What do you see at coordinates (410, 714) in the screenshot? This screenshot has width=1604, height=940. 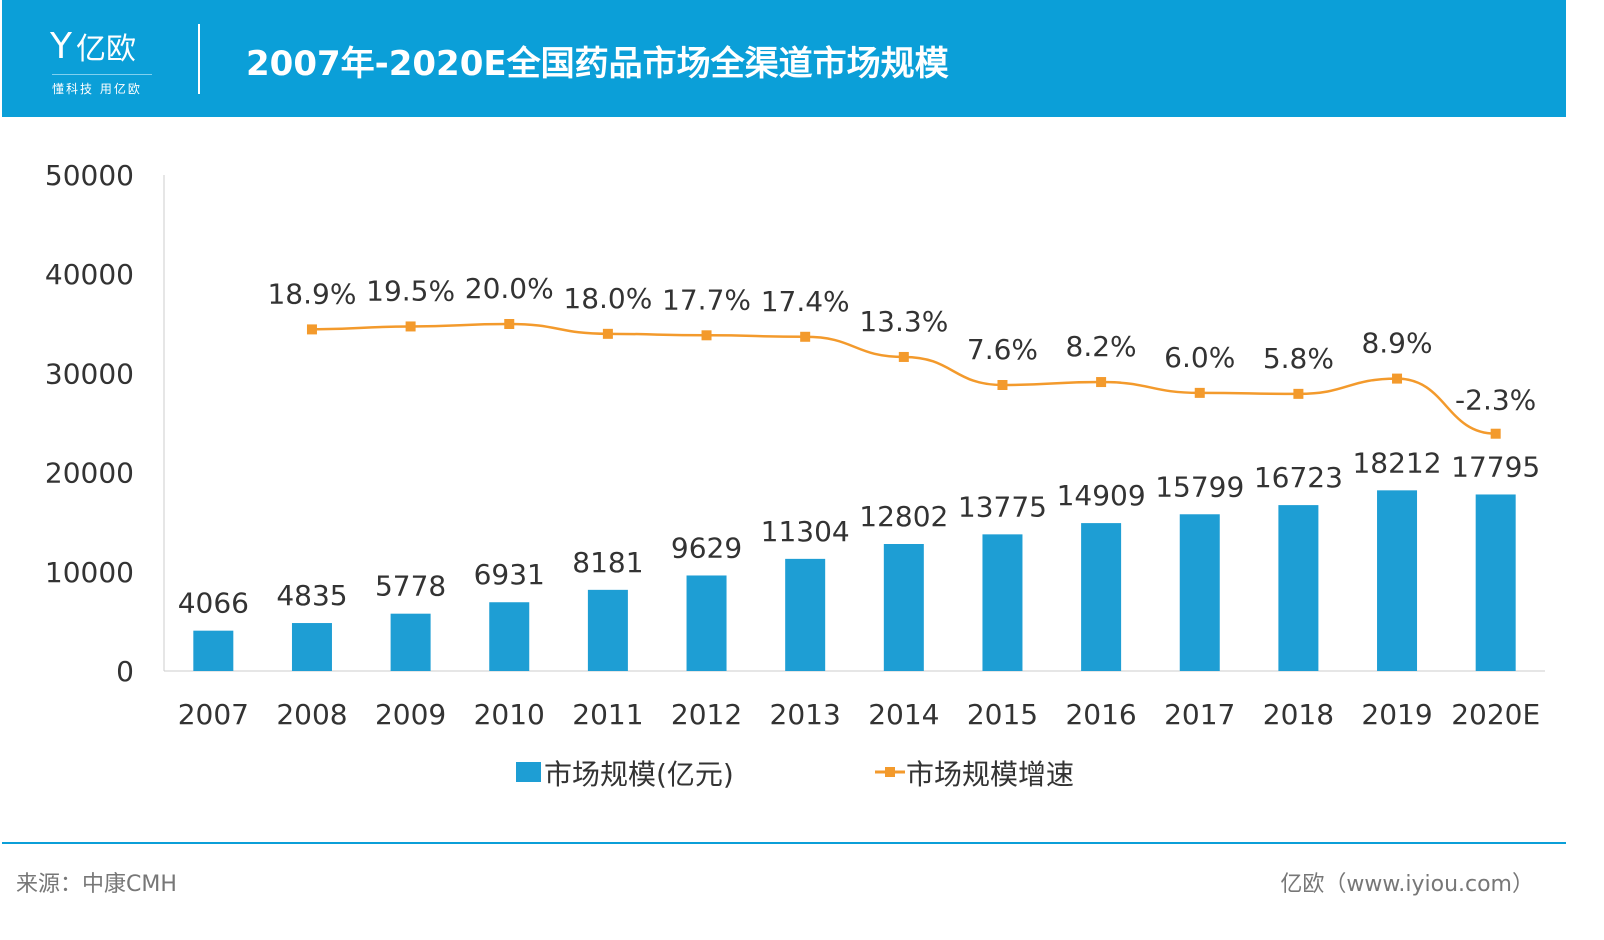 I see `x-tick-label: 2009` at bounding box center [410, 714].